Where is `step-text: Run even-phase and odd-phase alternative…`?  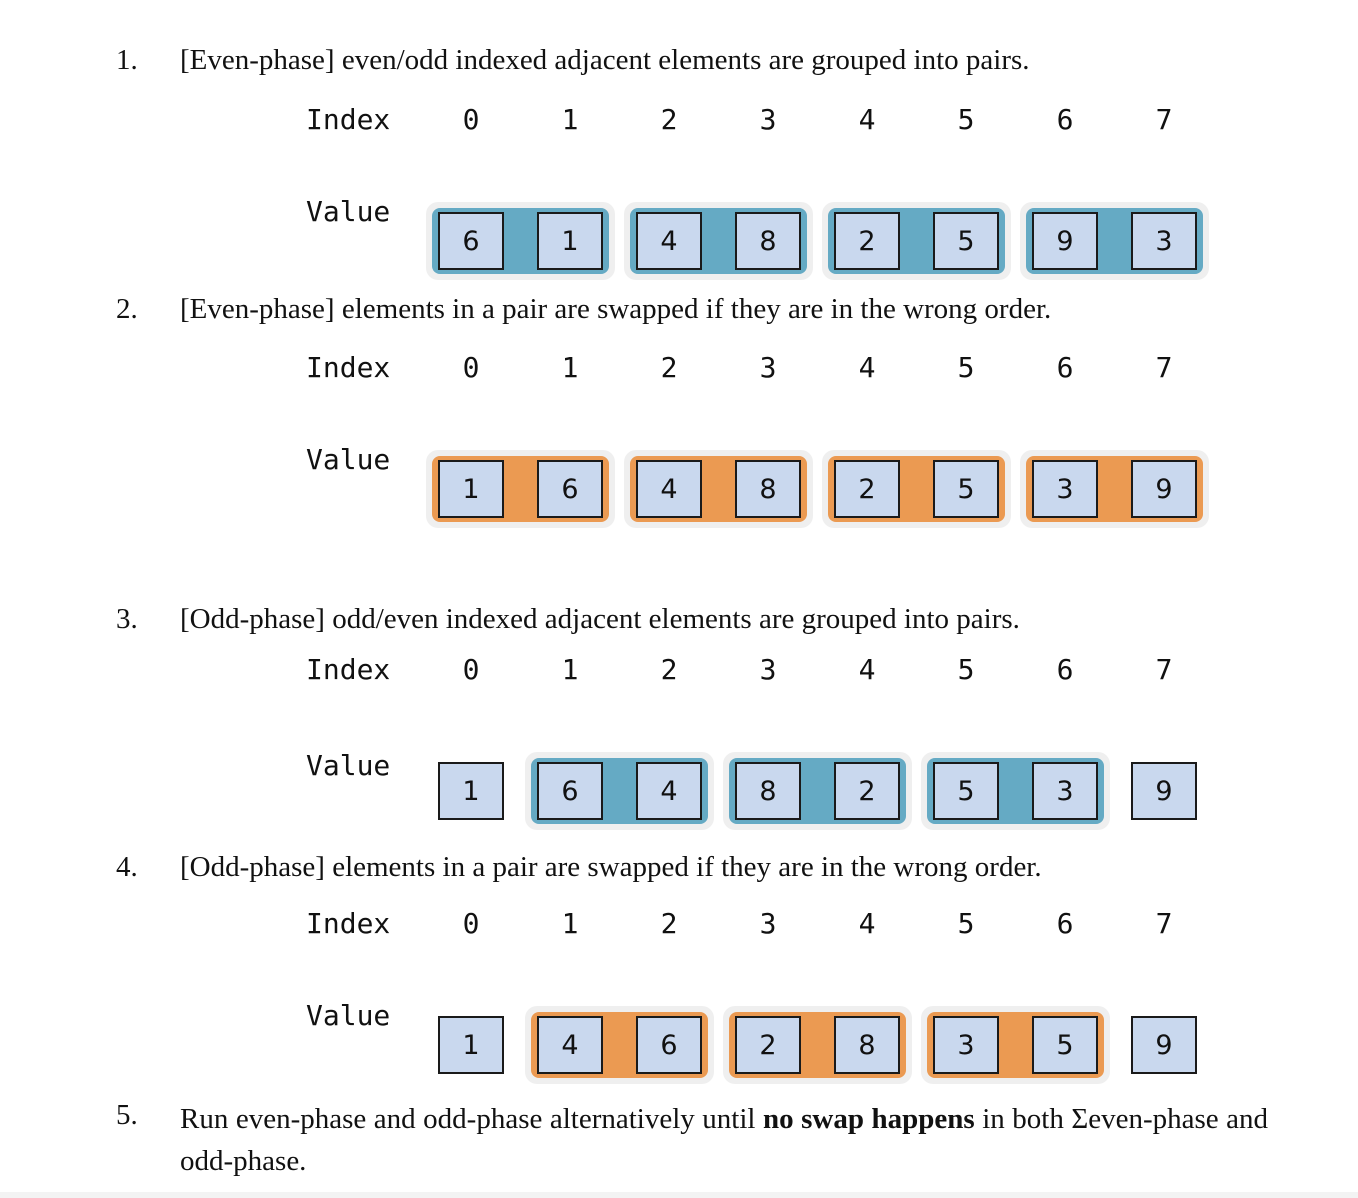 step-text: Run even-phase and odd-phase alternative… is located at coordinates (724, 1140).